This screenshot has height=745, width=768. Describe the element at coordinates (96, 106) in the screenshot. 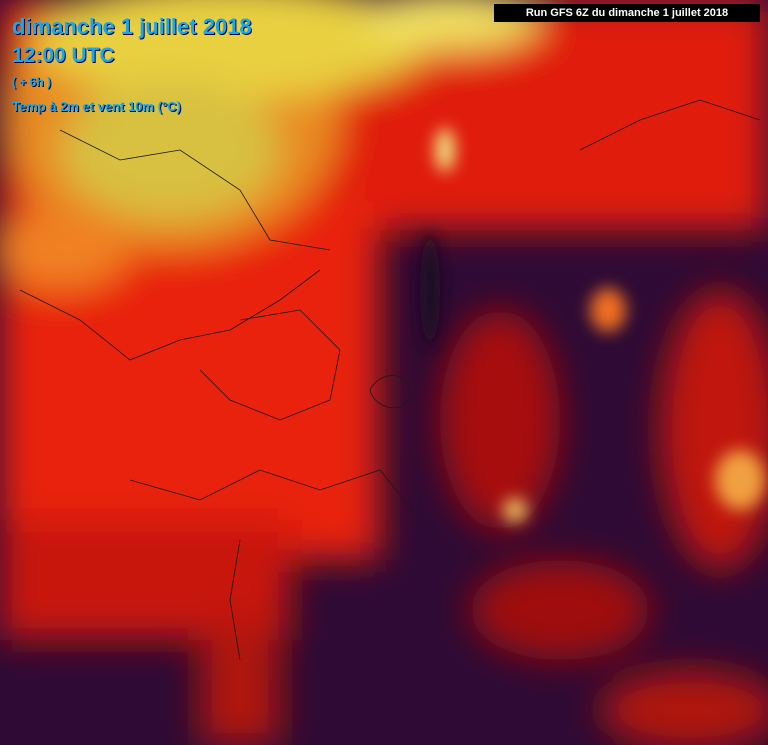

I see `variable-label: Temp à 2m et vent 10m (°C)` at that location.